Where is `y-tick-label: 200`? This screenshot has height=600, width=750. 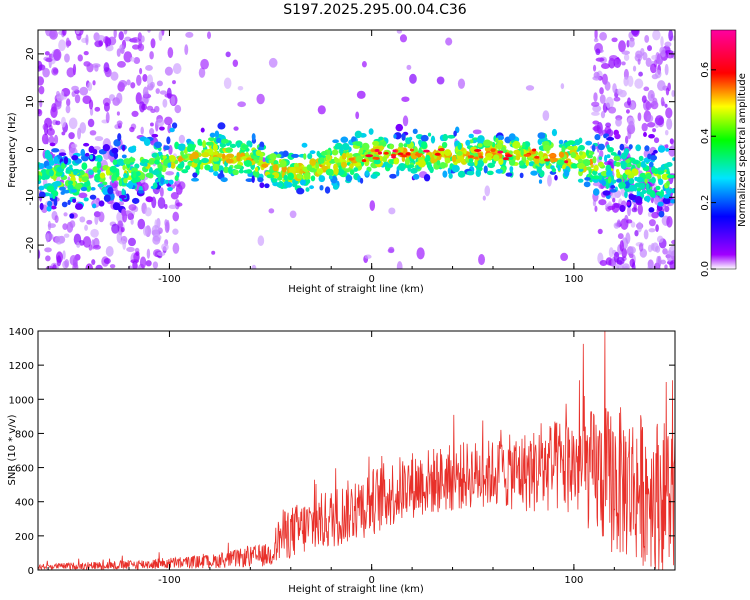 y-tick-label: 200 is located at coordinates (24, 537).